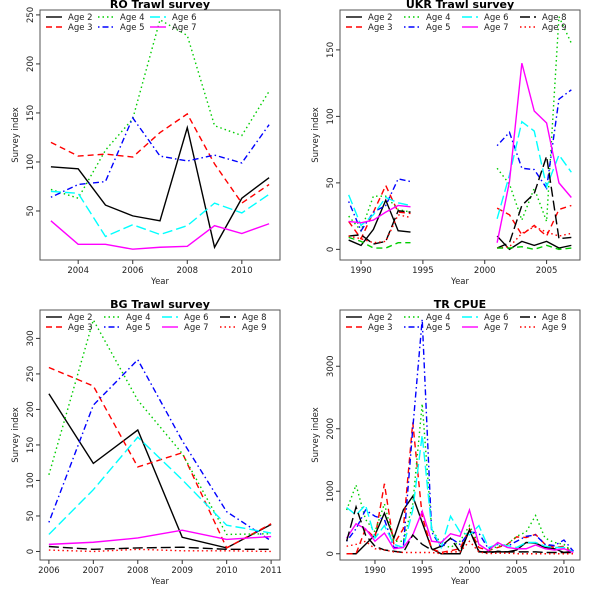 The height and width of the screenshot is (600, 600). I want to click on x-tick-label: 2005, so click(517, 571).